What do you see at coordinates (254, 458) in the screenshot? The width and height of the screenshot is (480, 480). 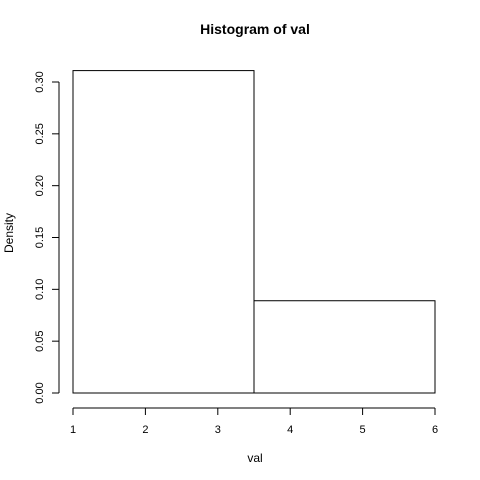 I see `x-axis-label: val` at bounding box center [254, 458].